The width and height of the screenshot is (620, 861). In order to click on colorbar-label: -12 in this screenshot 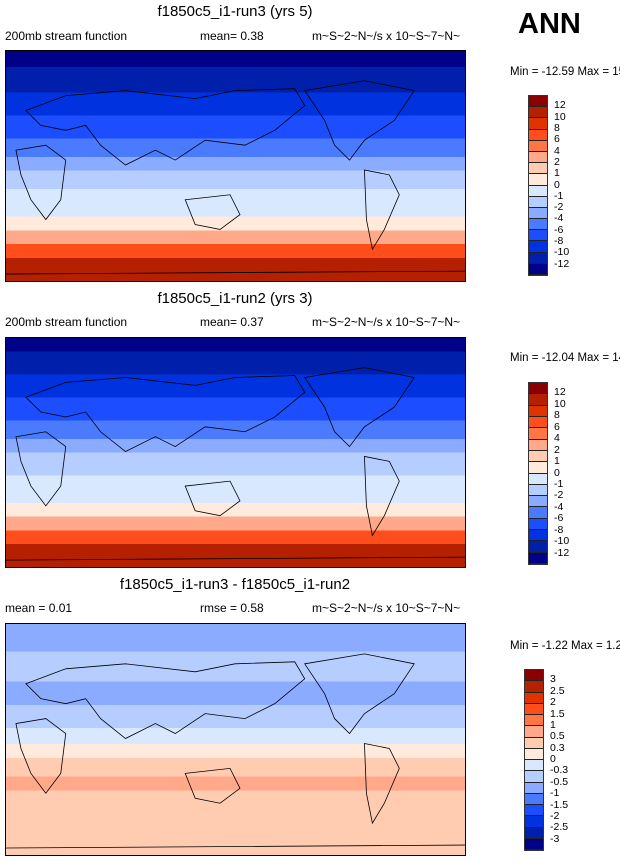, I will do `click(562, 552)`.